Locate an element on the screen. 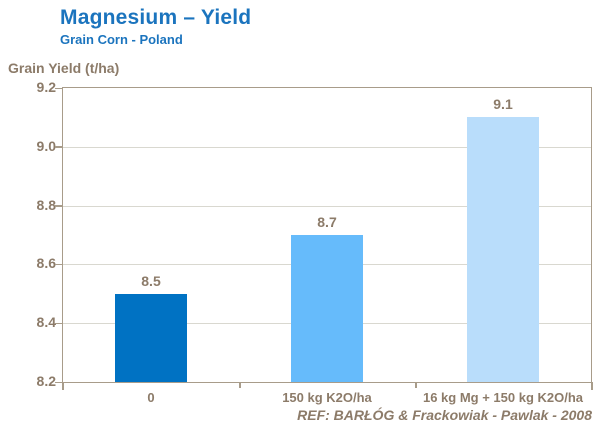  y-tick-label: 8.4 is located at coordinates (46, 322).